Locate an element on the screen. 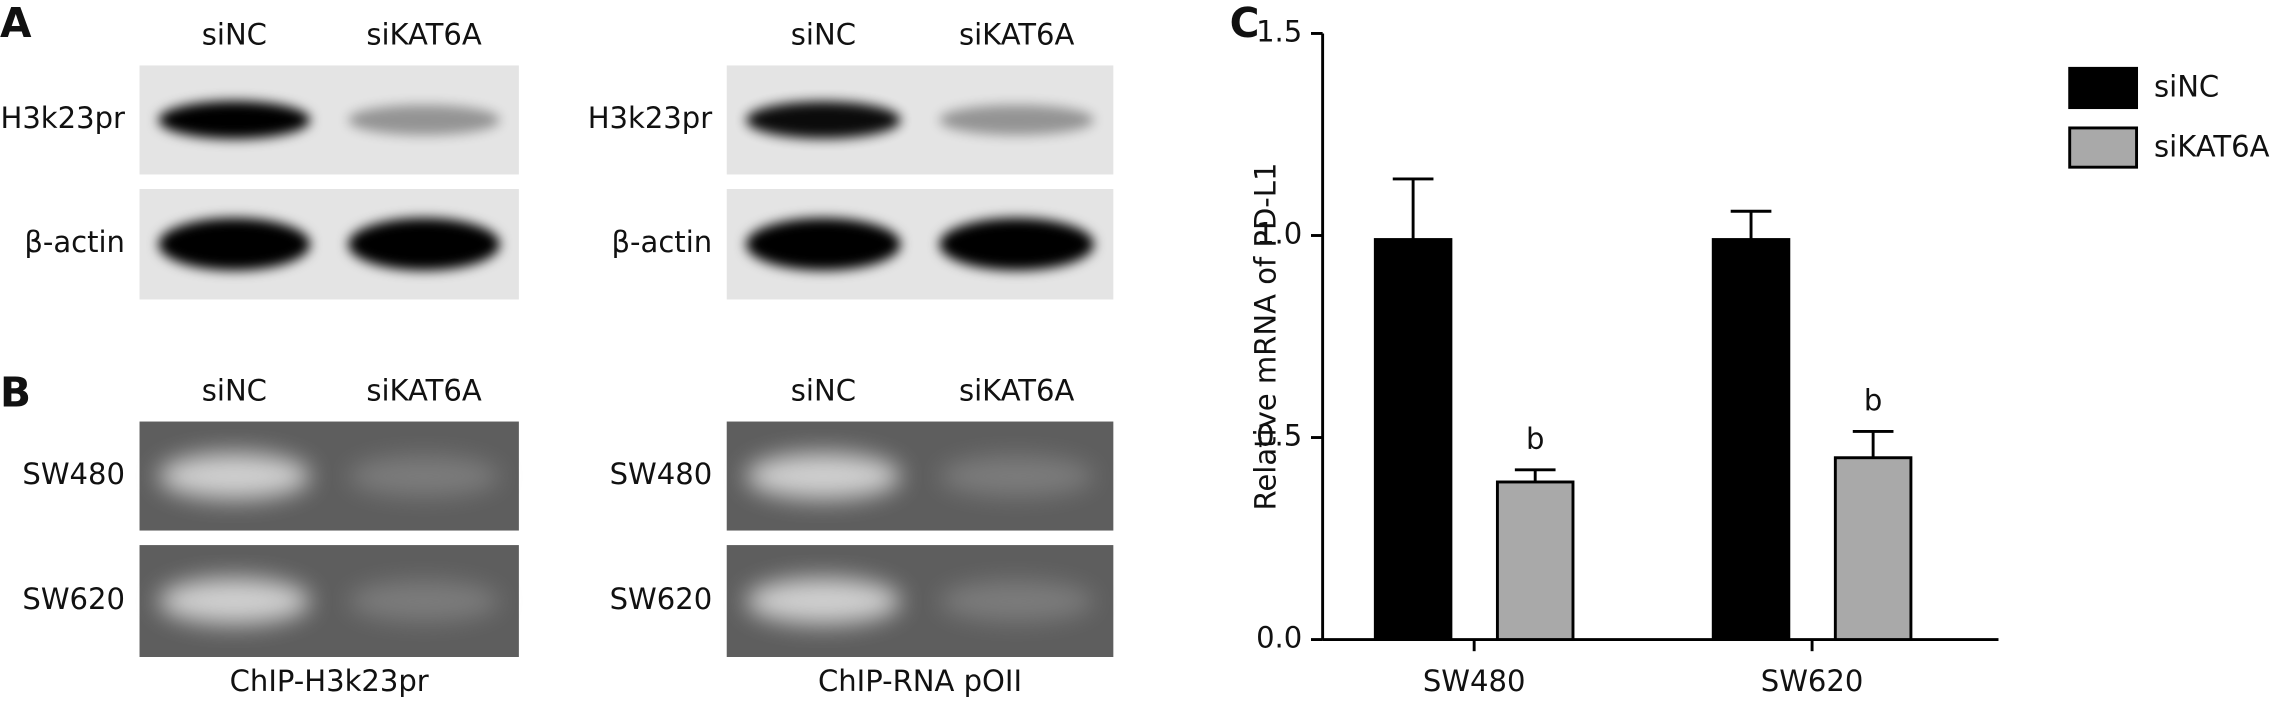 This screenshot has height=705, width=2279. legend-label: siNC is located at coordinates (2186, 87).